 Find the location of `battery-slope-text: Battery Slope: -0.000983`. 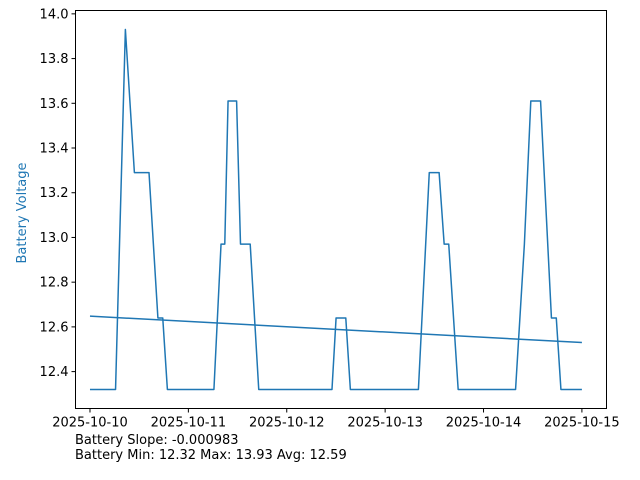

battery-slope-text: Battery Slope: -0.000983 is located at coordinates (157, 440).